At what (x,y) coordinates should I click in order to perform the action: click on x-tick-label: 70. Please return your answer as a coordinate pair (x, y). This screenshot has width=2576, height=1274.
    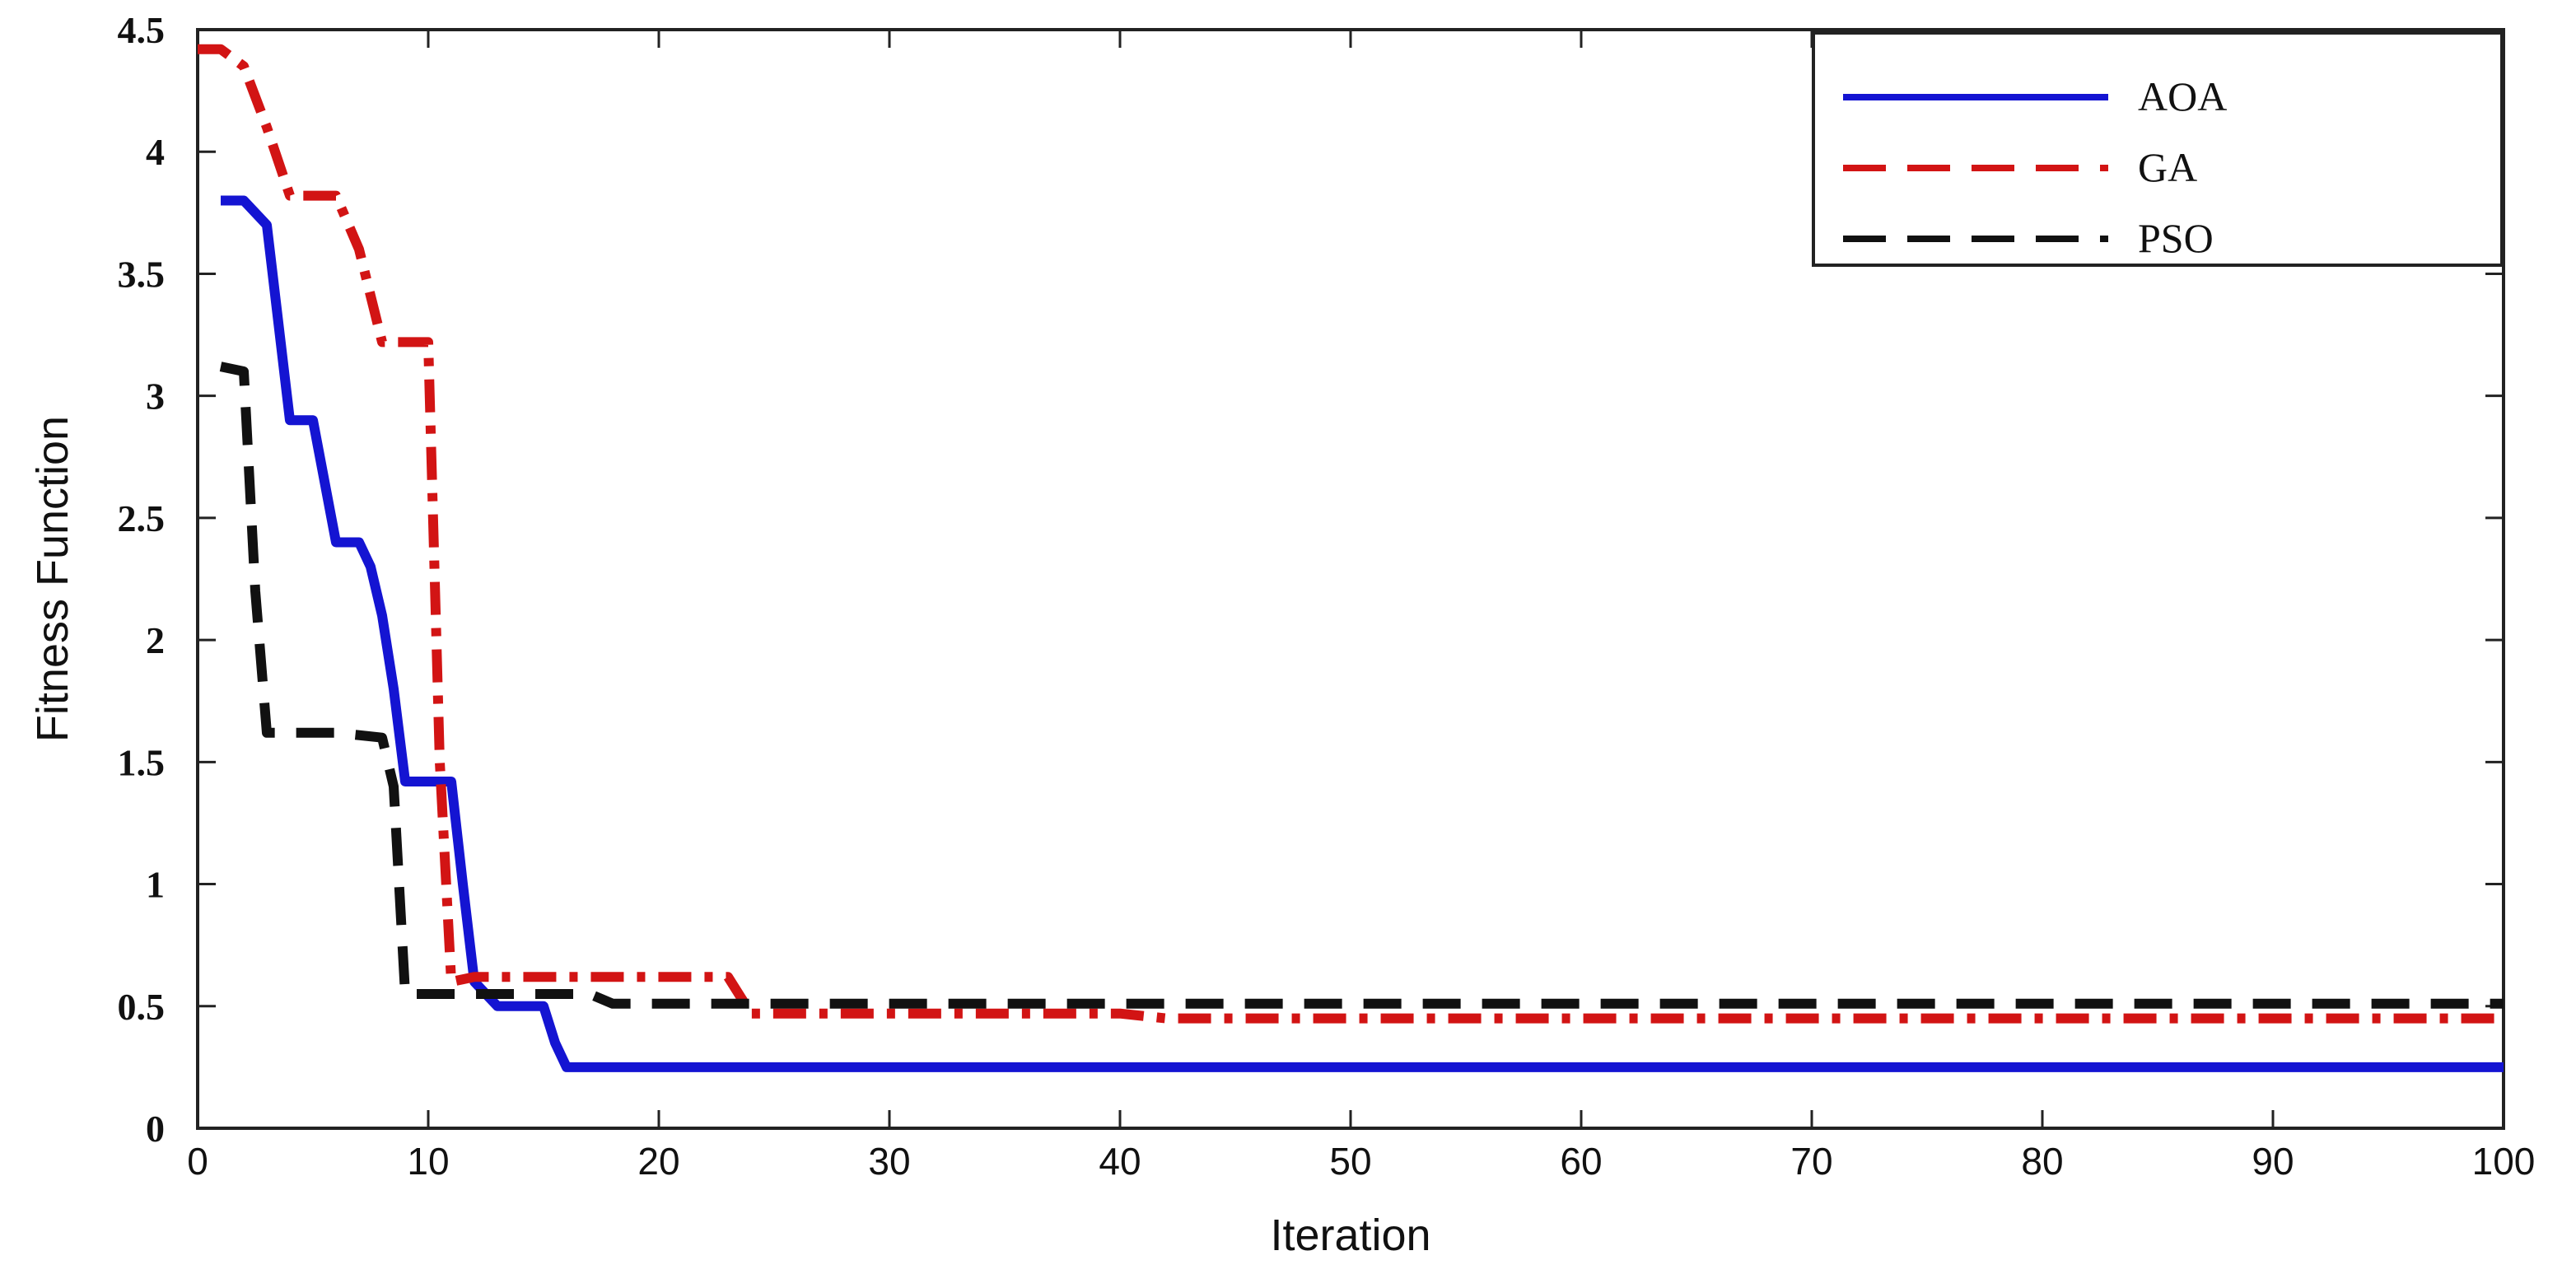
    Looking at the image, I should click on (1811, 1161).